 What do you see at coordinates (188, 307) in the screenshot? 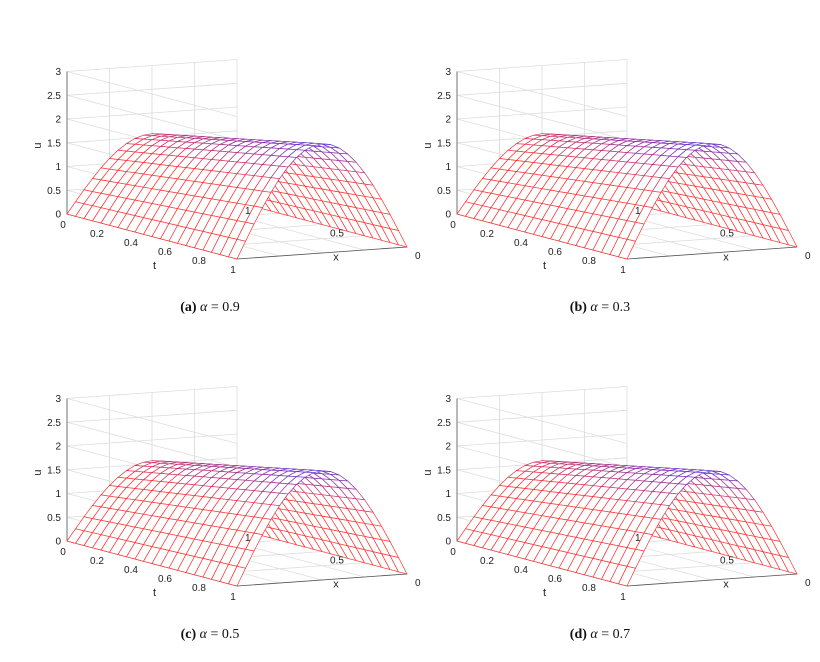
I see `caption-label: (a)` at bounding box center [188, 307].